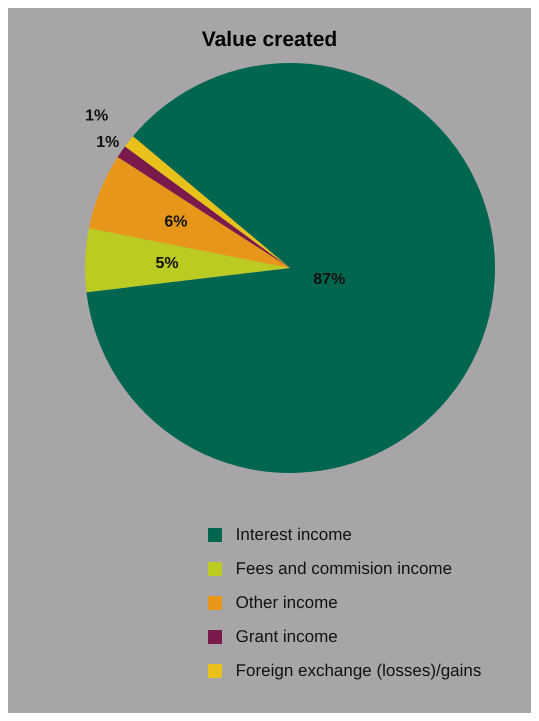 The image size is (539, 721). What do you see at coordinates (287, 637) in the screenshot?
I see `legend-label: Grant income` at bounding box center [287, 637].